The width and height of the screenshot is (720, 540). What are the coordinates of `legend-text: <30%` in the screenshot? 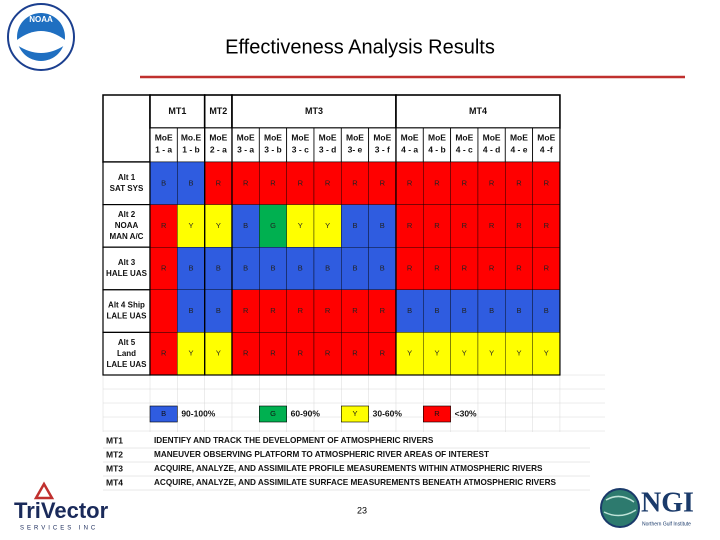 It's located at (466, 413).